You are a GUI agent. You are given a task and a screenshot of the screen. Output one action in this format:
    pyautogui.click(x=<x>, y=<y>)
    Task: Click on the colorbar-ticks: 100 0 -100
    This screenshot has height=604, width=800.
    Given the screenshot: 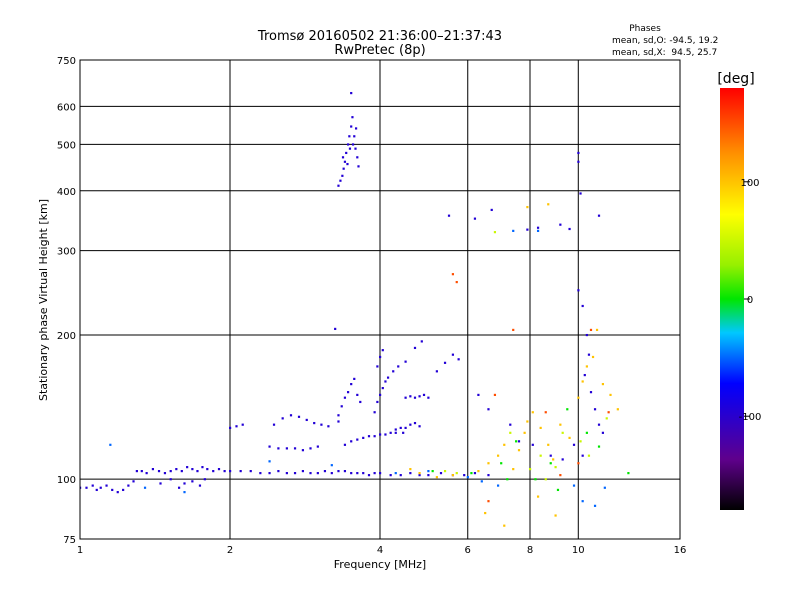 What is the action you would take?
    pyautogui.click(x=750, y=300)
    